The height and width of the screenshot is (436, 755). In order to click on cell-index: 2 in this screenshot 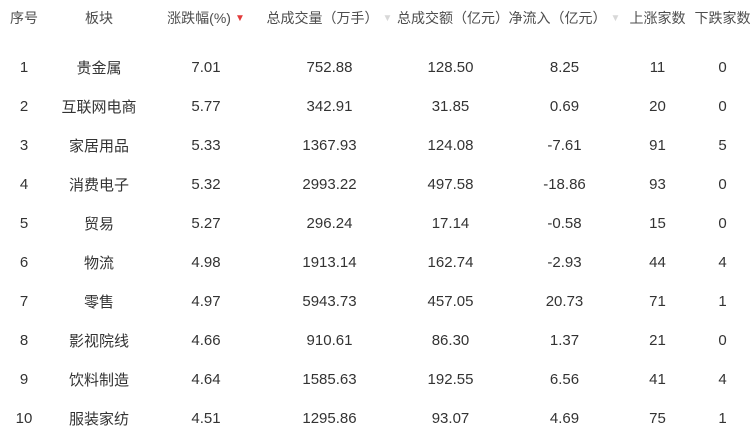, I will do `click(24, 106)`.